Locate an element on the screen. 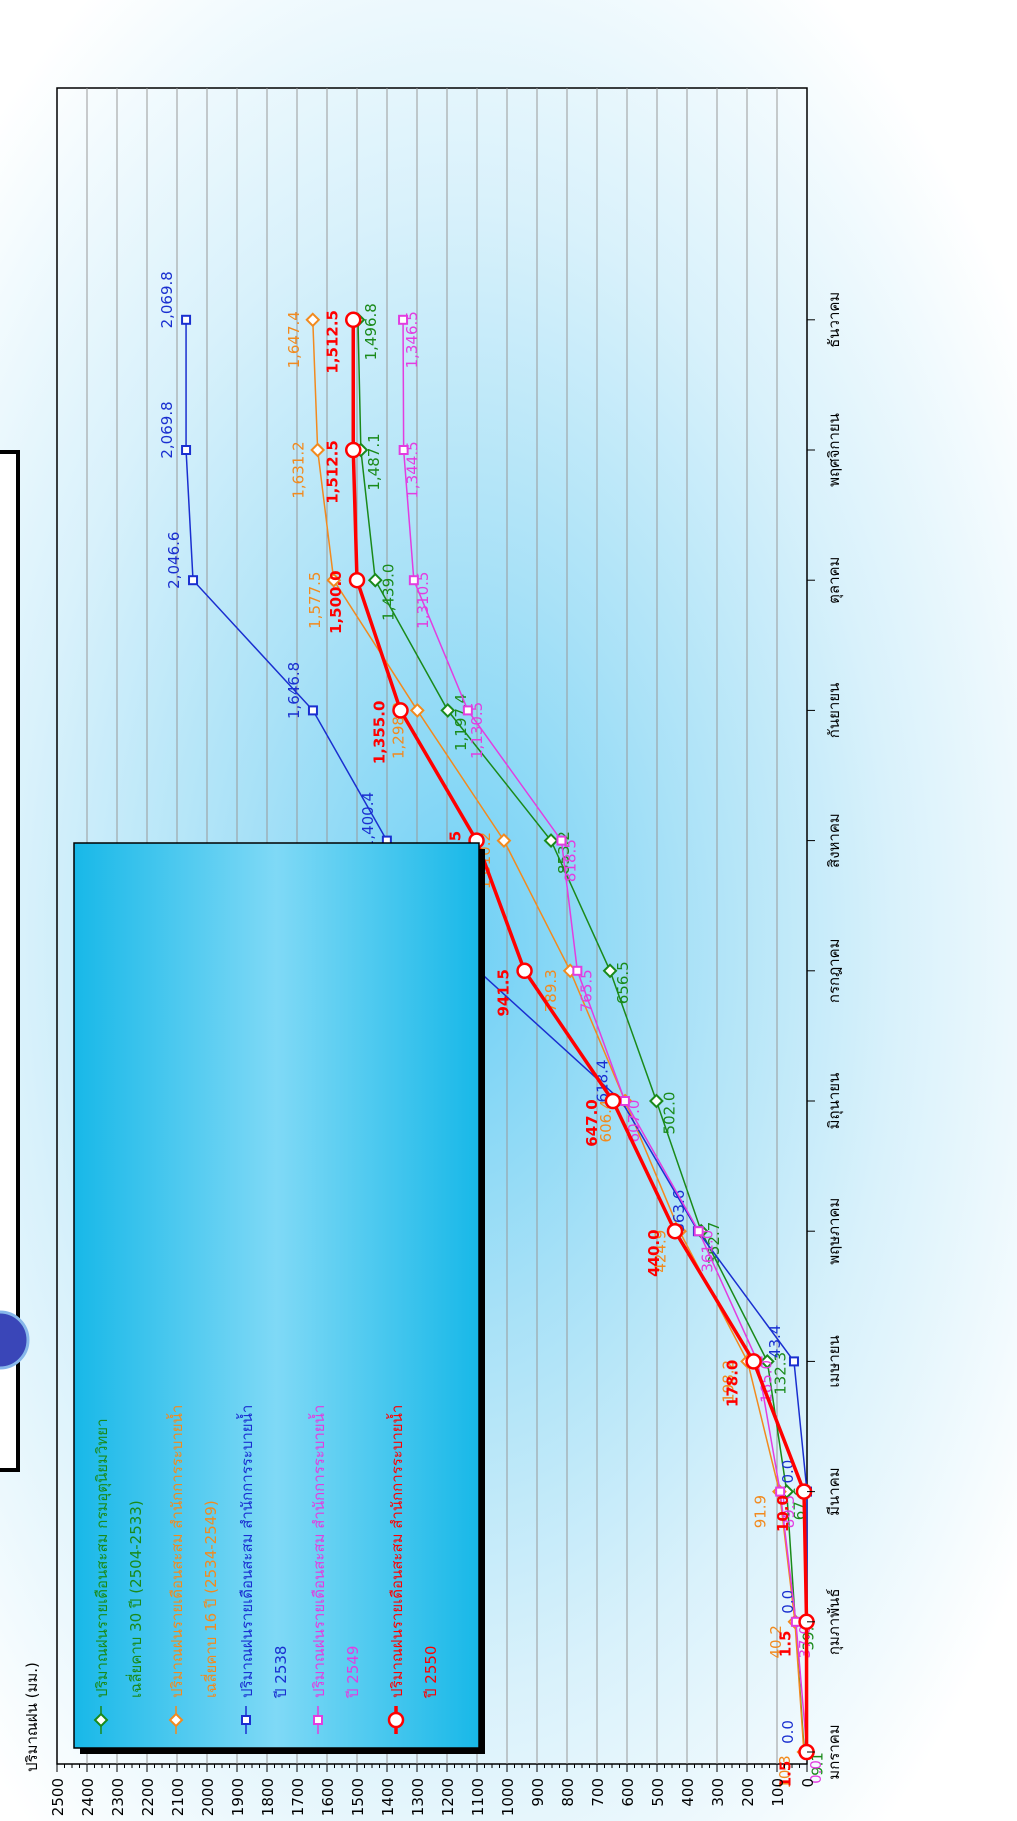  data-label: 440.0 is located at coordinates (654, 1252).